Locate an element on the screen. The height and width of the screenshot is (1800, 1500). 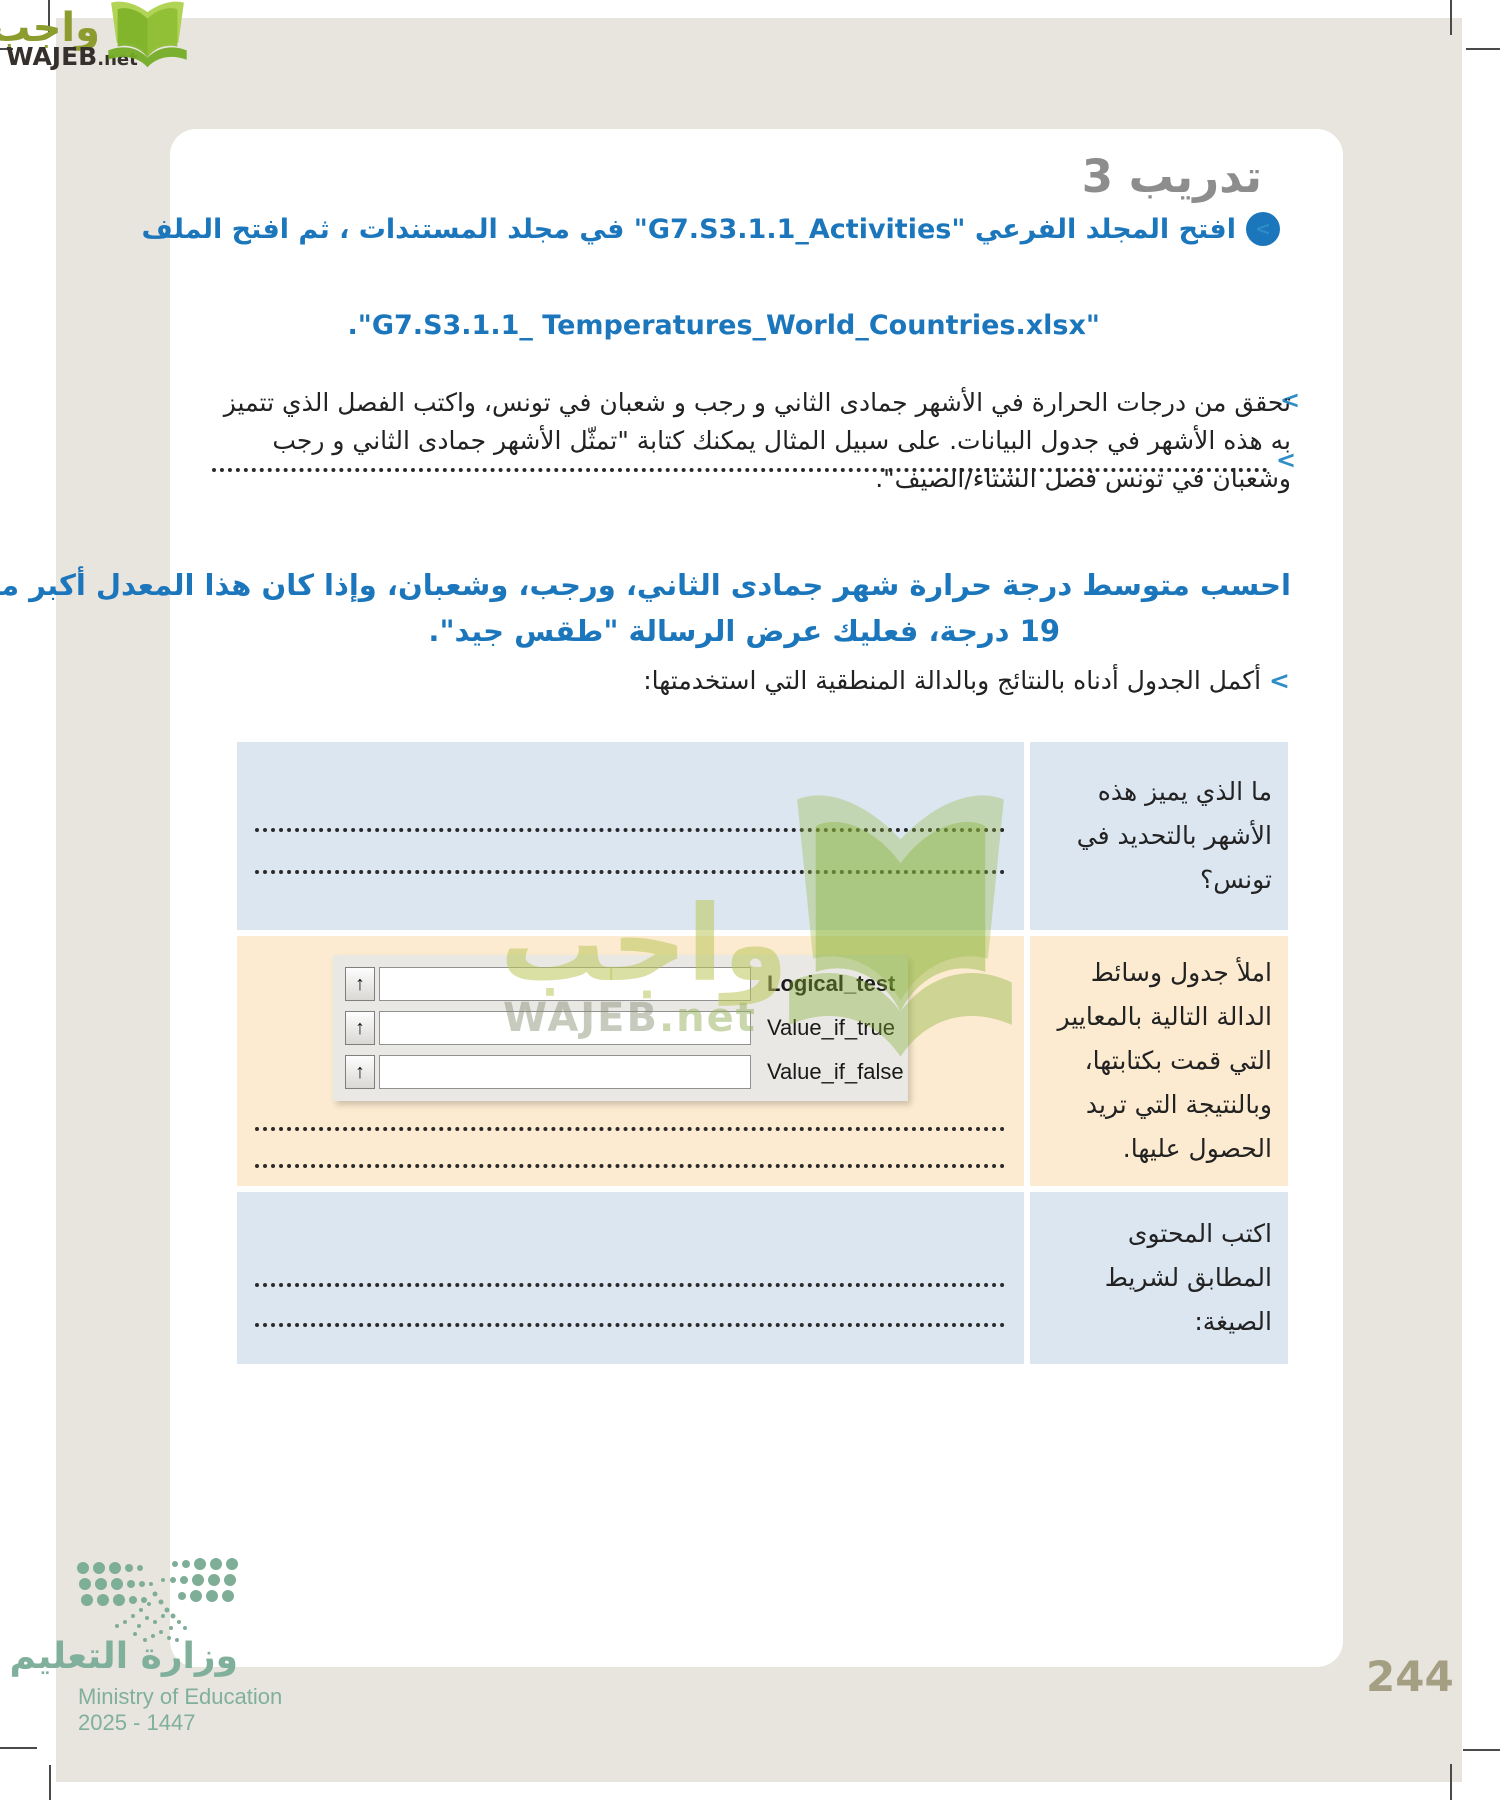
chevron-left-icon: < is located at coordinates (1263, 229).